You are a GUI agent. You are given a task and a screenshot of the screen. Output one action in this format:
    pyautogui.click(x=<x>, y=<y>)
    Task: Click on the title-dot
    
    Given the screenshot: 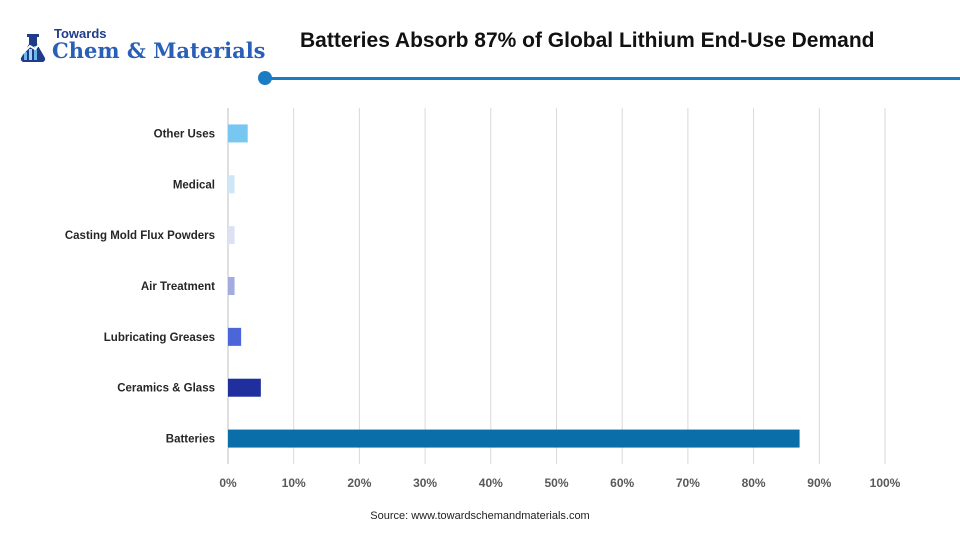 What is the action you would take?
    pyautogui.click(x=265, y=78)
    